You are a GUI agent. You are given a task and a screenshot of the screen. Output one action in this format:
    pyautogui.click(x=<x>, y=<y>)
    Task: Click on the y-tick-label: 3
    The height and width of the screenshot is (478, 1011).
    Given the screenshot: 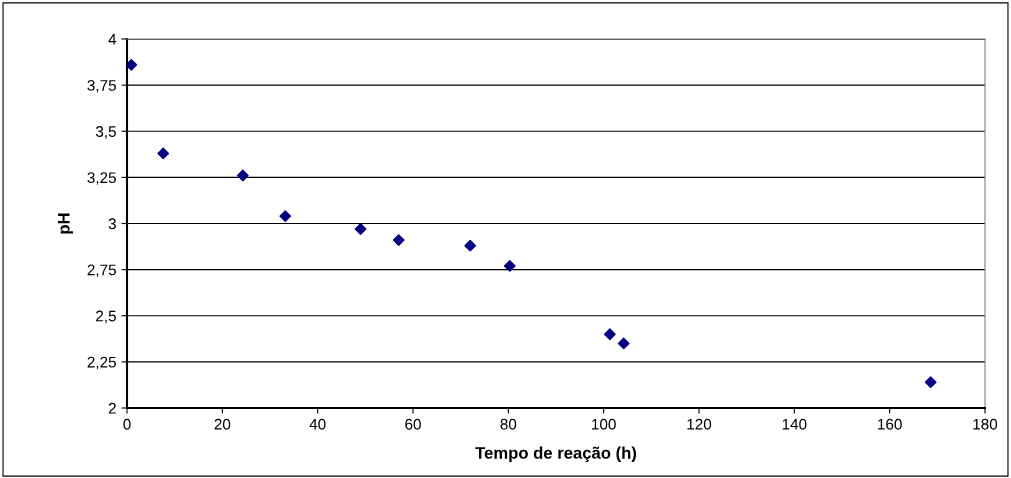 What is the action you would take?
    pyautogui.click(x=112, y=224)
    